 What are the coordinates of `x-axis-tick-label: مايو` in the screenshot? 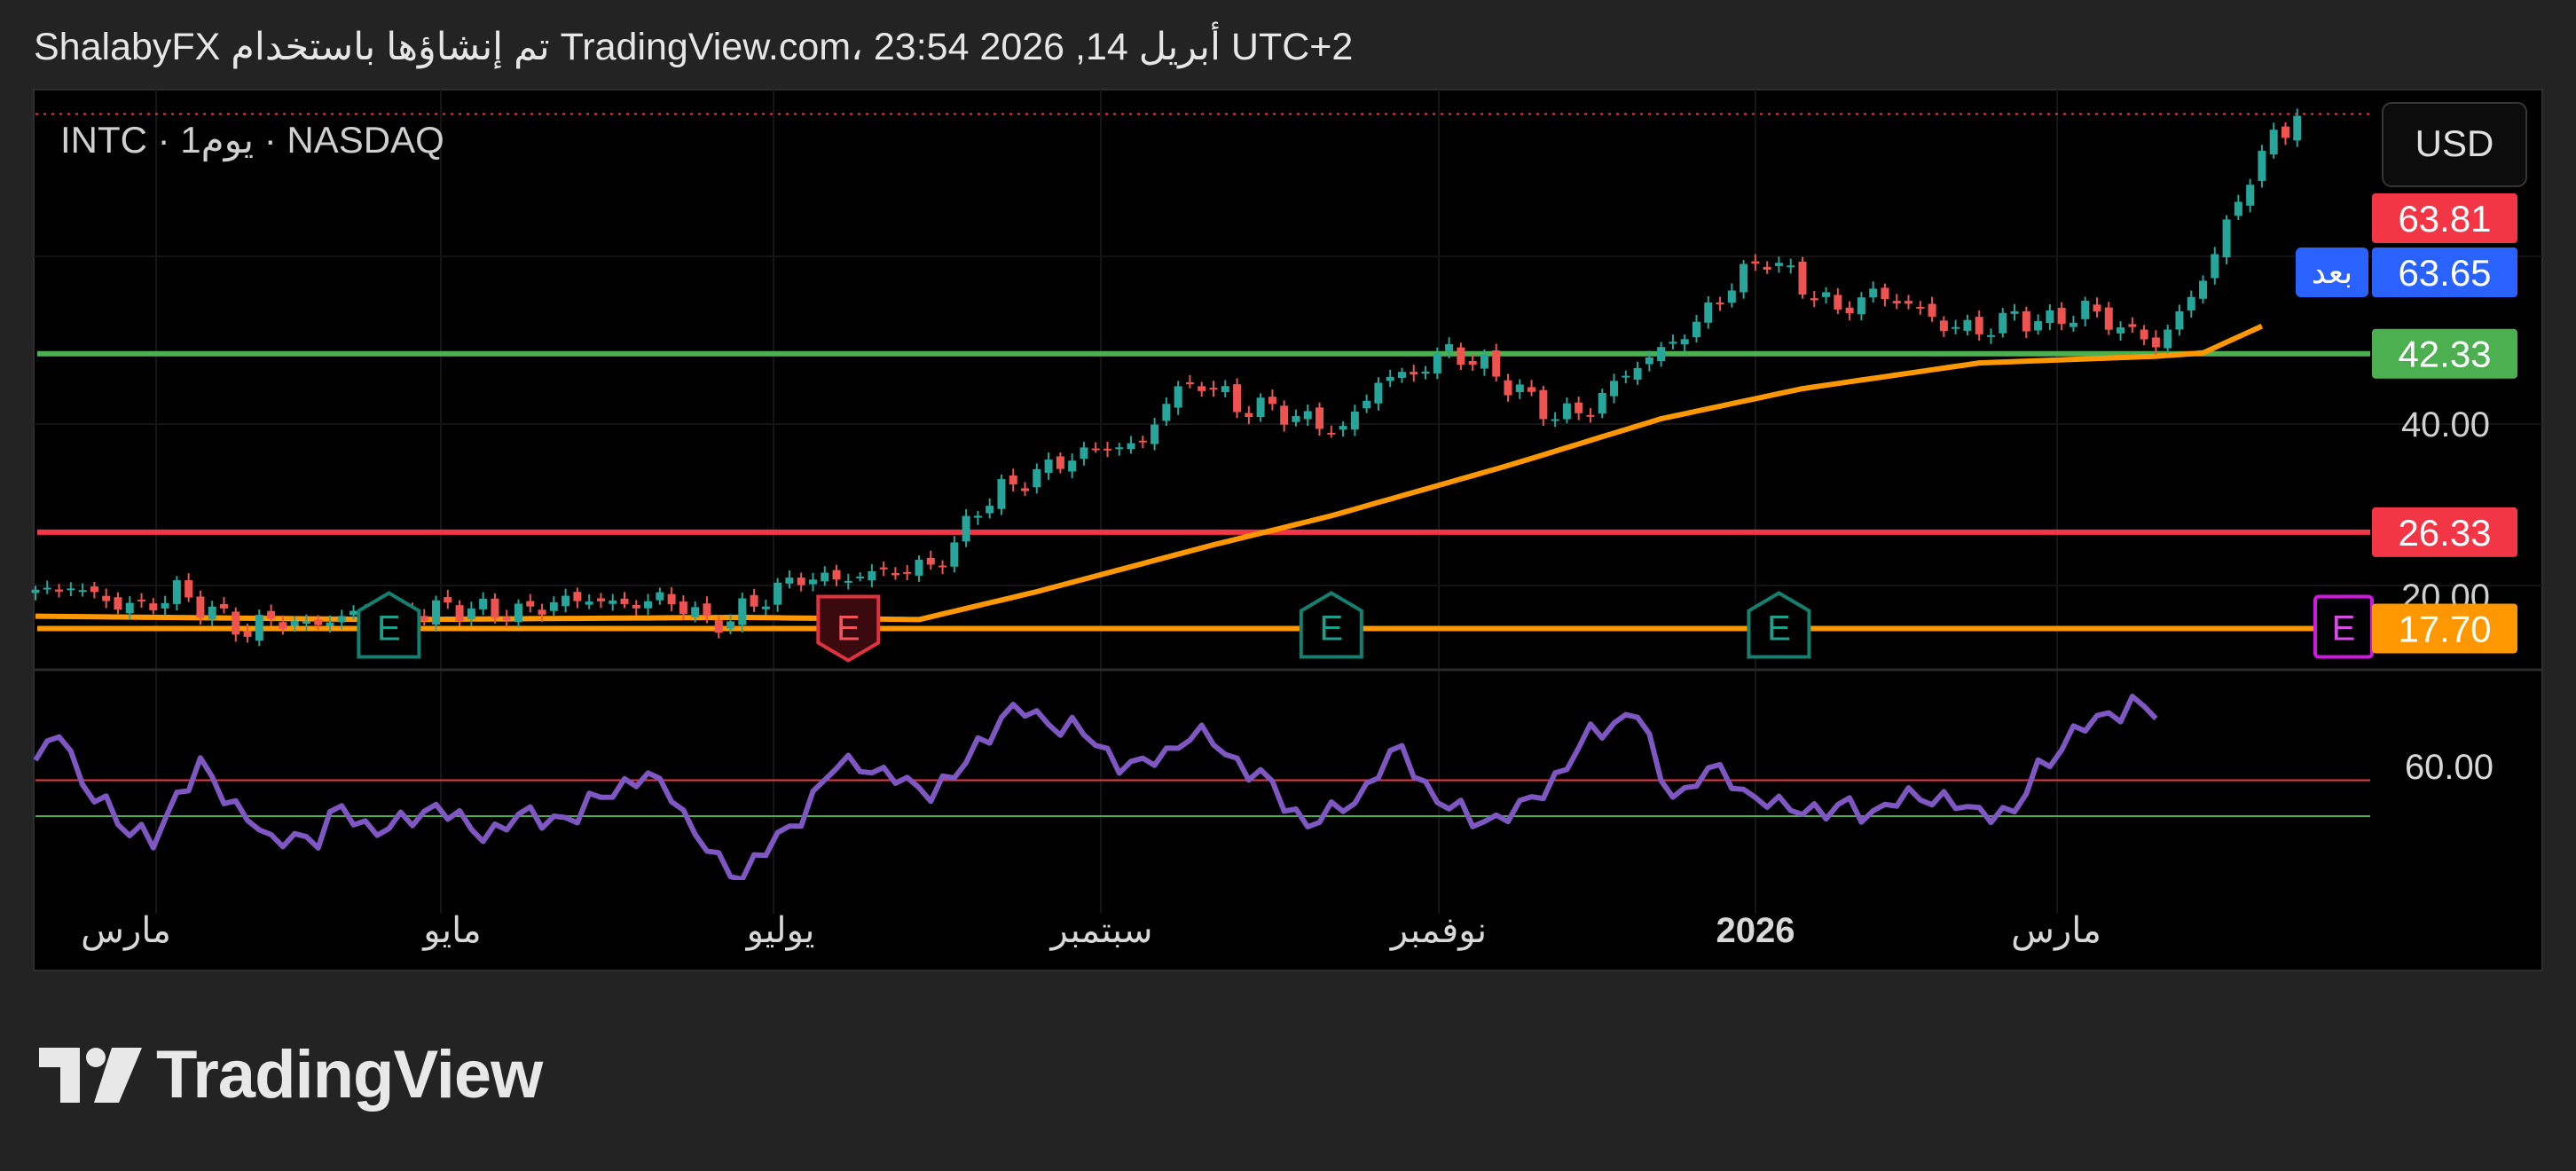 It's located at (451, 931).